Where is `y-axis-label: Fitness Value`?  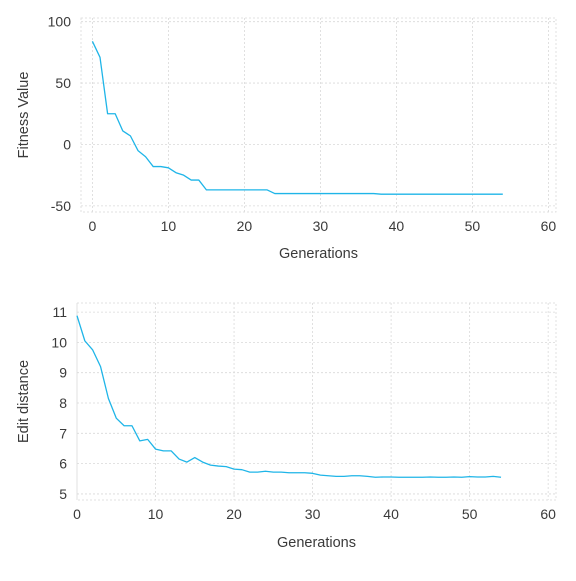 y-axis-label: Fitness Value is located at coordinates (24, 115).